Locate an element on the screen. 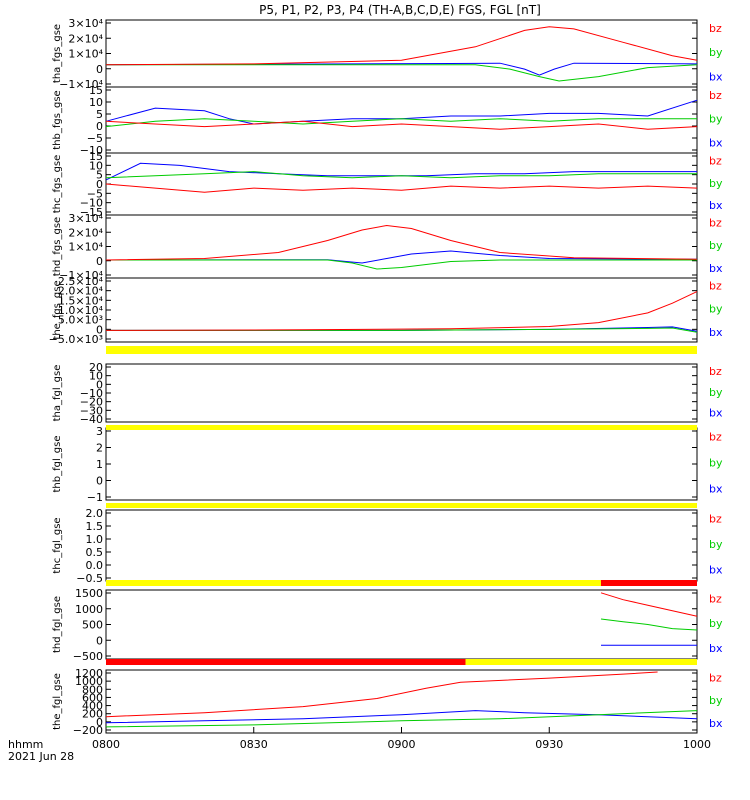  y-tick-label: 1 is located at coordinates (99, 464).